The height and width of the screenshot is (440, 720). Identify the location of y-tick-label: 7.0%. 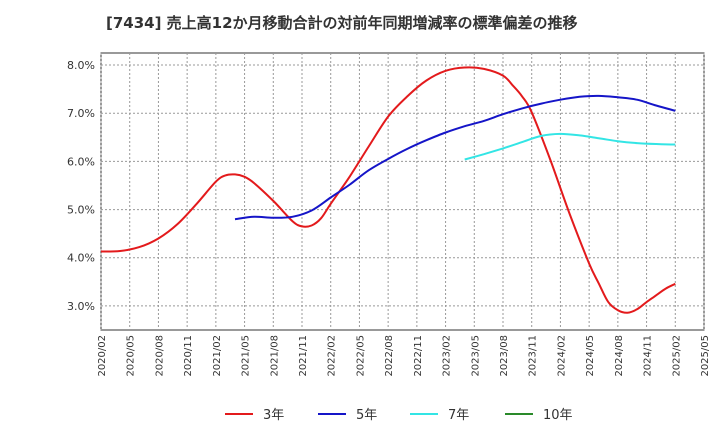
(81, 113).